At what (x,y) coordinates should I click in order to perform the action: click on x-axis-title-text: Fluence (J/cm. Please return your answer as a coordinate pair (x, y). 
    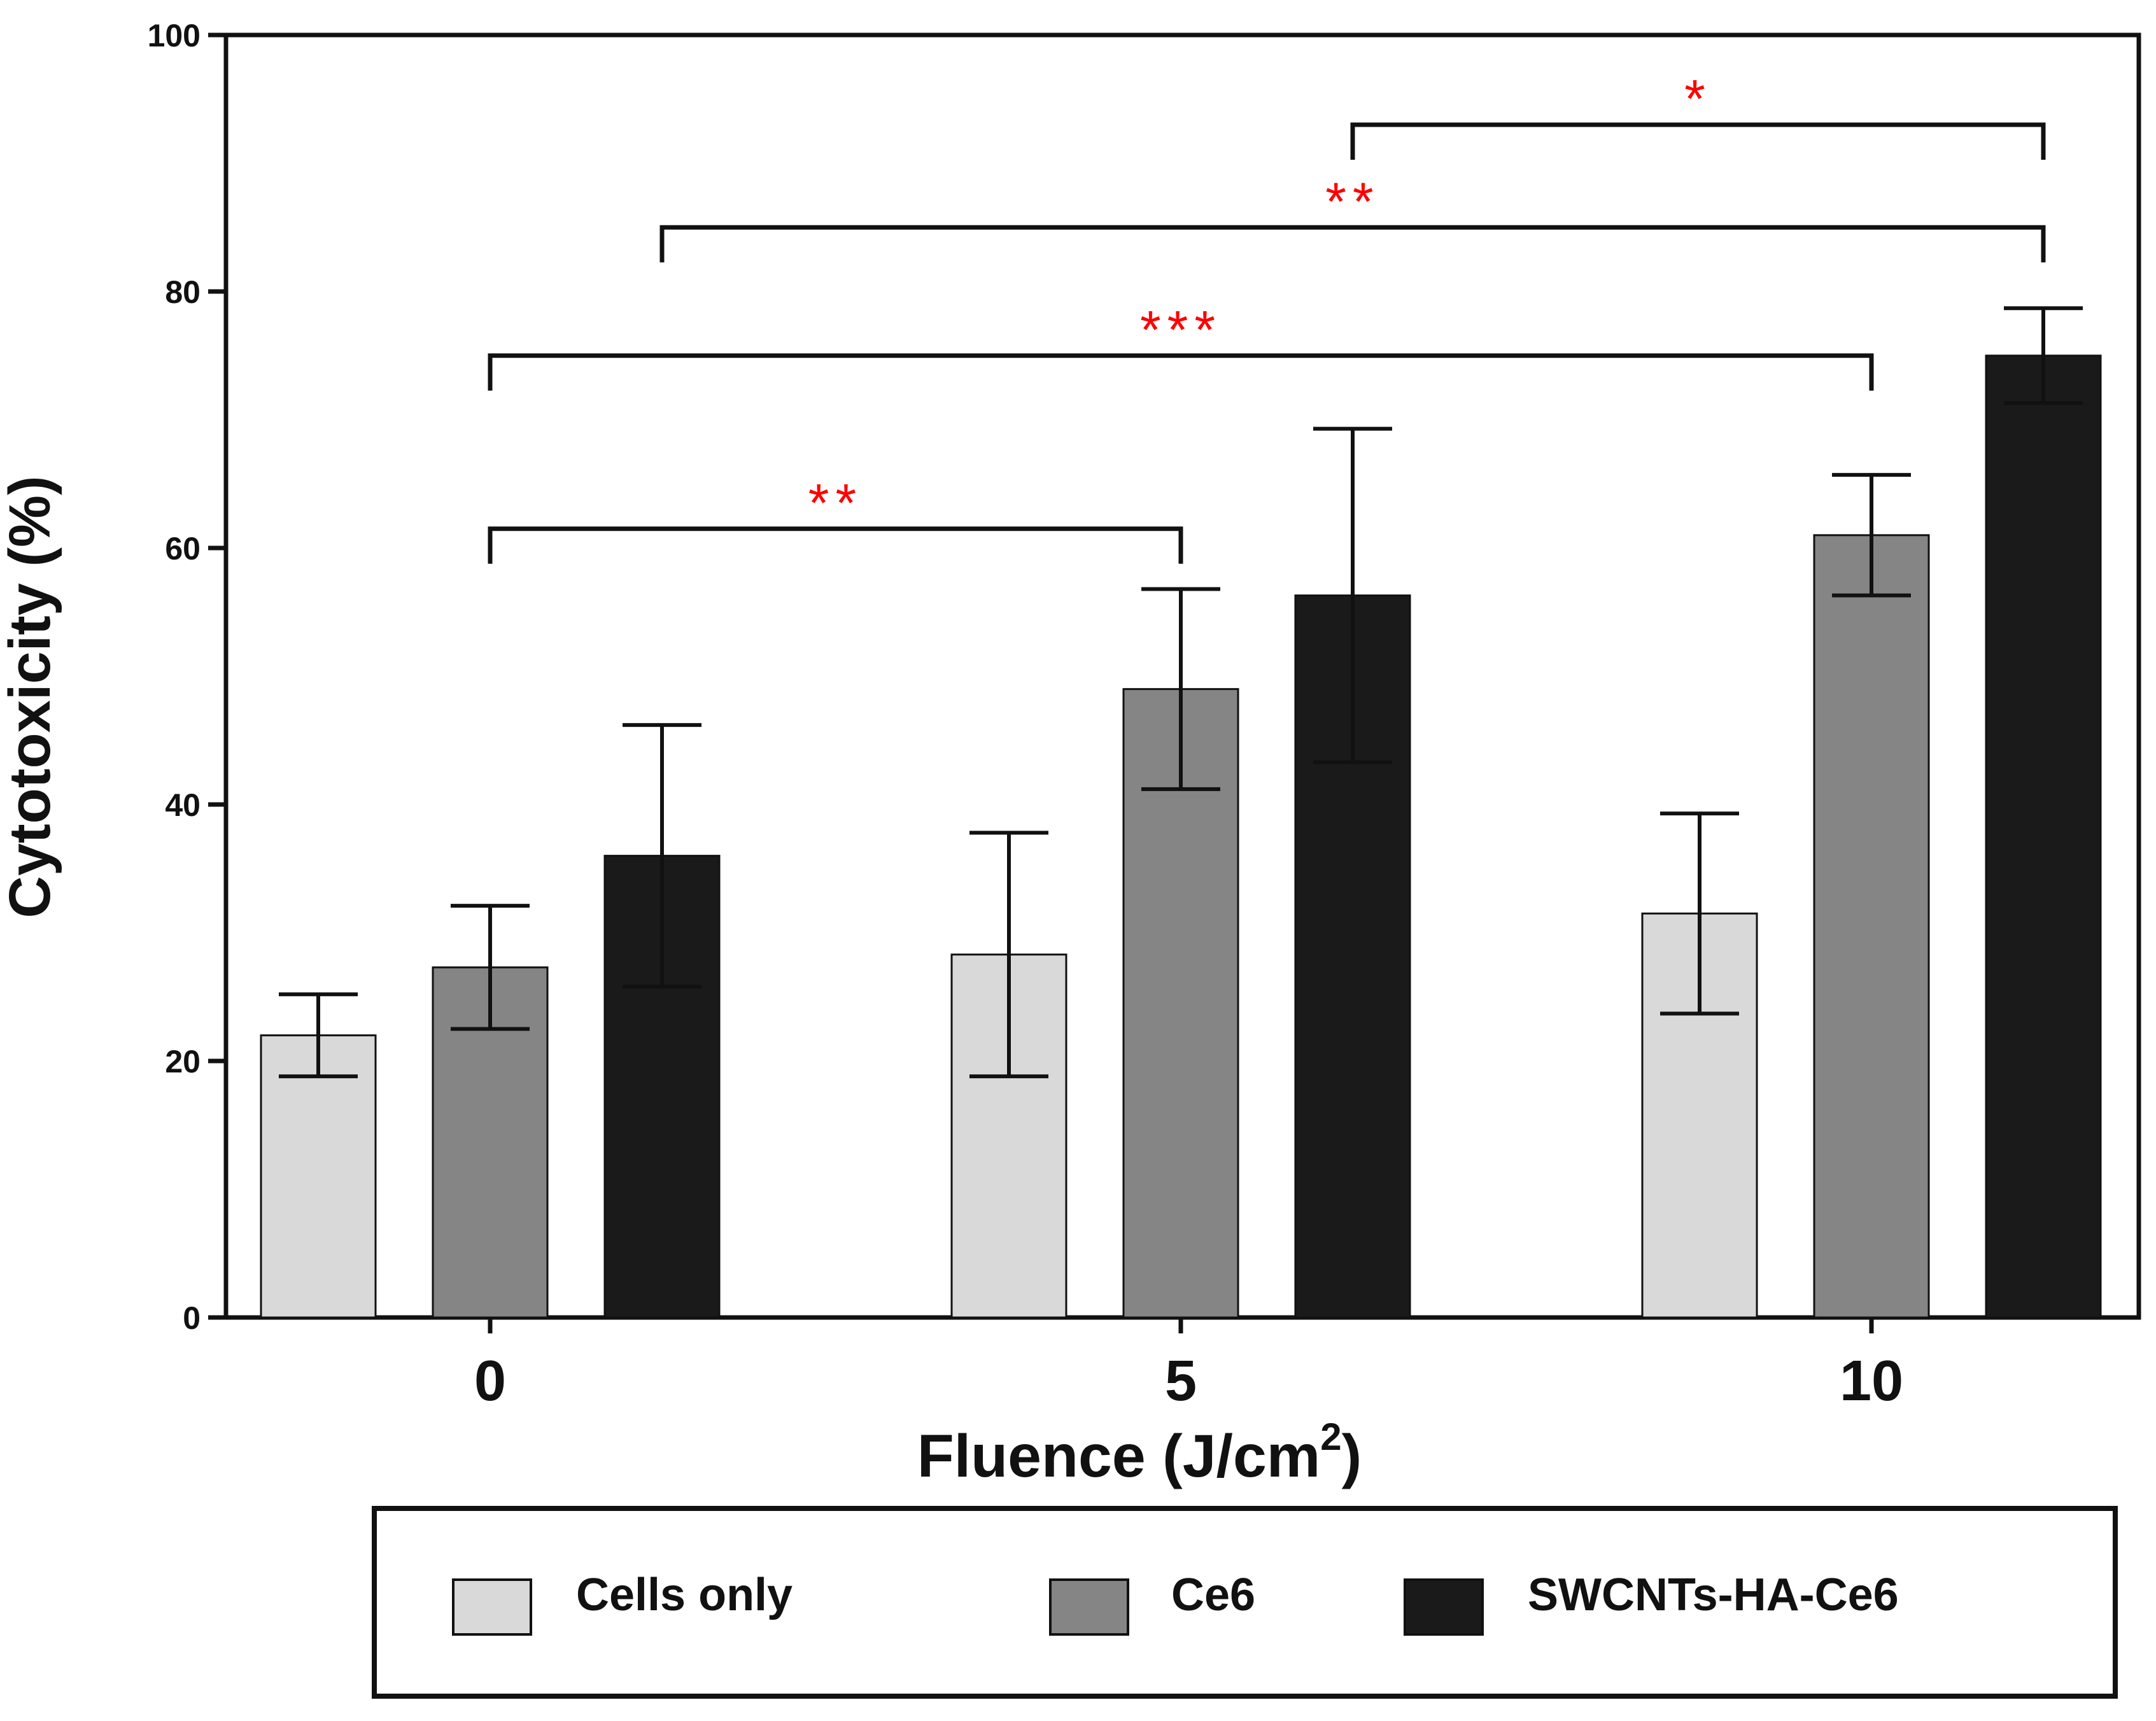
    Looking at the image, I should click on (1119, 1456).